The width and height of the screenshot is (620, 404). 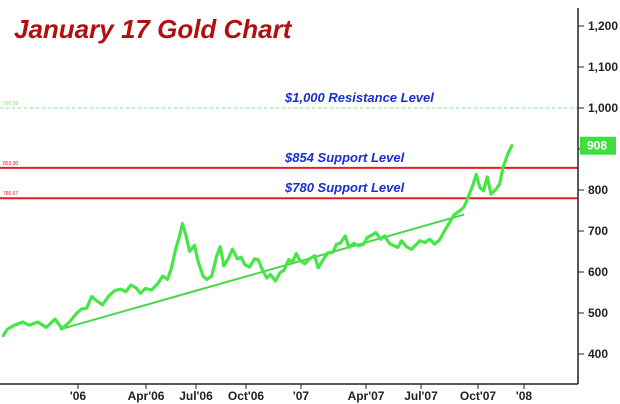 I want to click on x-tick-label: Oct'06, so click(x=246, y=396).